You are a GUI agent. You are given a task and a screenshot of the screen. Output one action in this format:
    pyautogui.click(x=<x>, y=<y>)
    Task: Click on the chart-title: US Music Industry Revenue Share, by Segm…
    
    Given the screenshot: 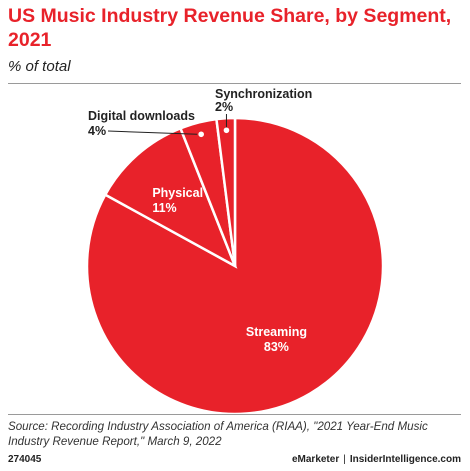 What is the action you would take?
    pyautogui.click(x=230, y=28)
    